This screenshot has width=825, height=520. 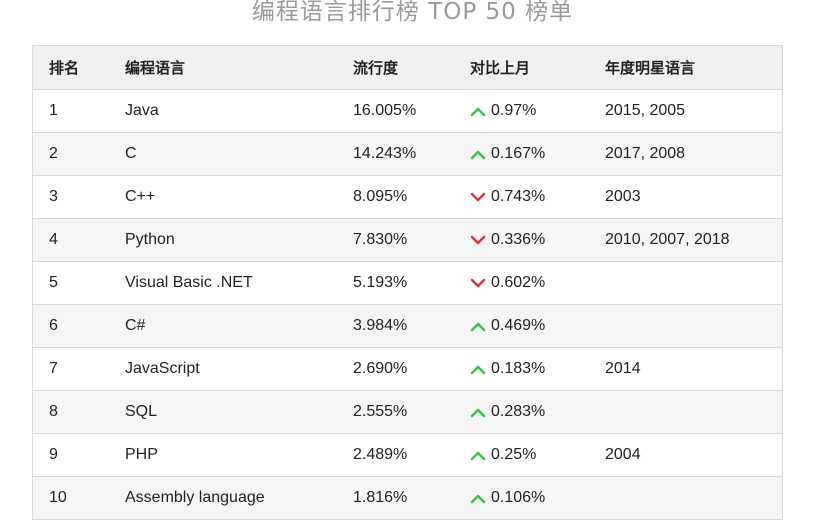 I want to click on star-years-cell: 2014, so click(x=623, y=368).